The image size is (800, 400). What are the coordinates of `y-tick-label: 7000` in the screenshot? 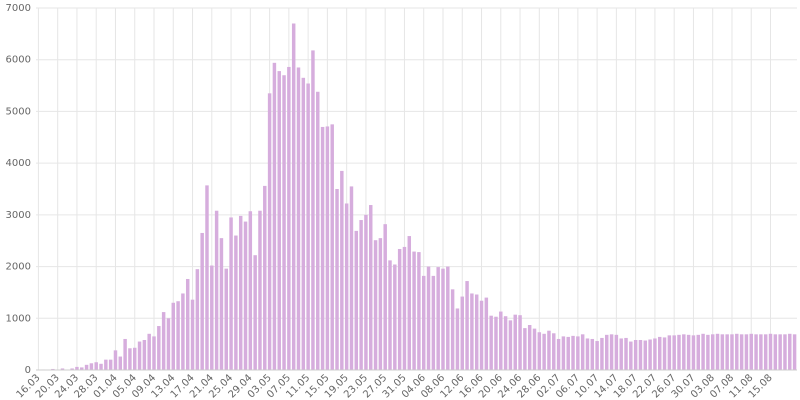 It's located at (18, 8).